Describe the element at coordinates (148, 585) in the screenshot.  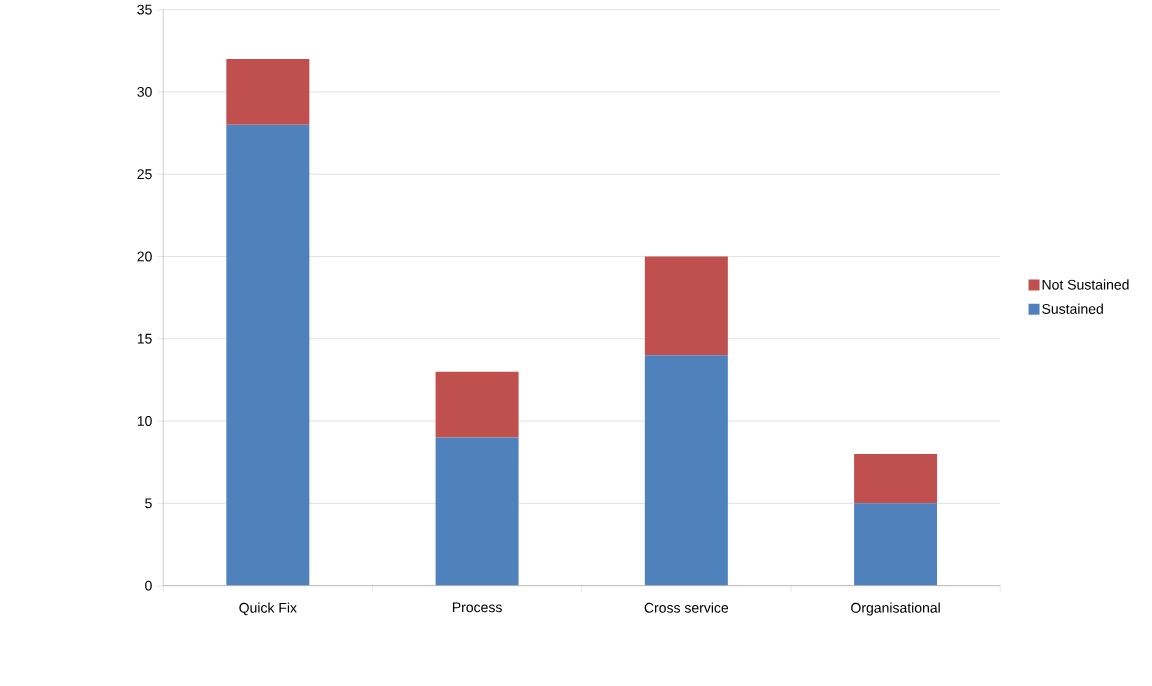
I see `y-tick-label: 0` at that location.